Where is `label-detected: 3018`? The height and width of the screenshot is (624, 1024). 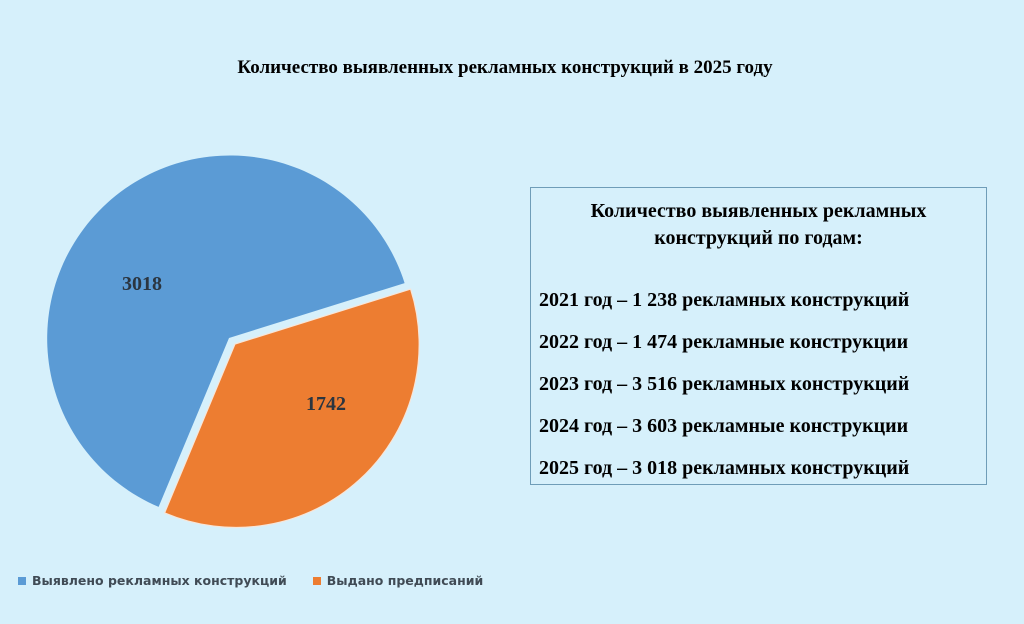 label-detected: 3018 is located at coordinates (142, 284).